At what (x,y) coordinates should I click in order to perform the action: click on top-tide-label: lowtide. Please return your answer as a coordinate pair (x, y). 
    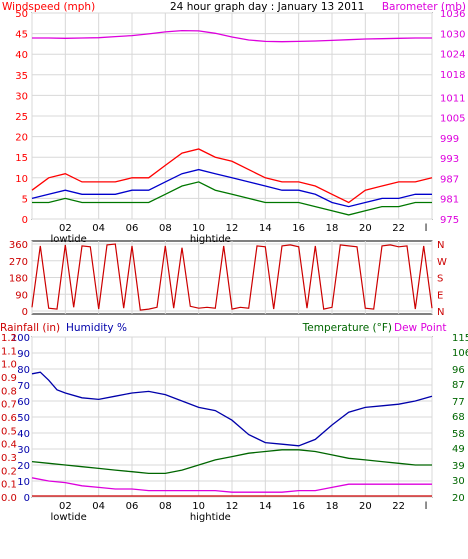
    Looking at the image, I should click on (69, 239).